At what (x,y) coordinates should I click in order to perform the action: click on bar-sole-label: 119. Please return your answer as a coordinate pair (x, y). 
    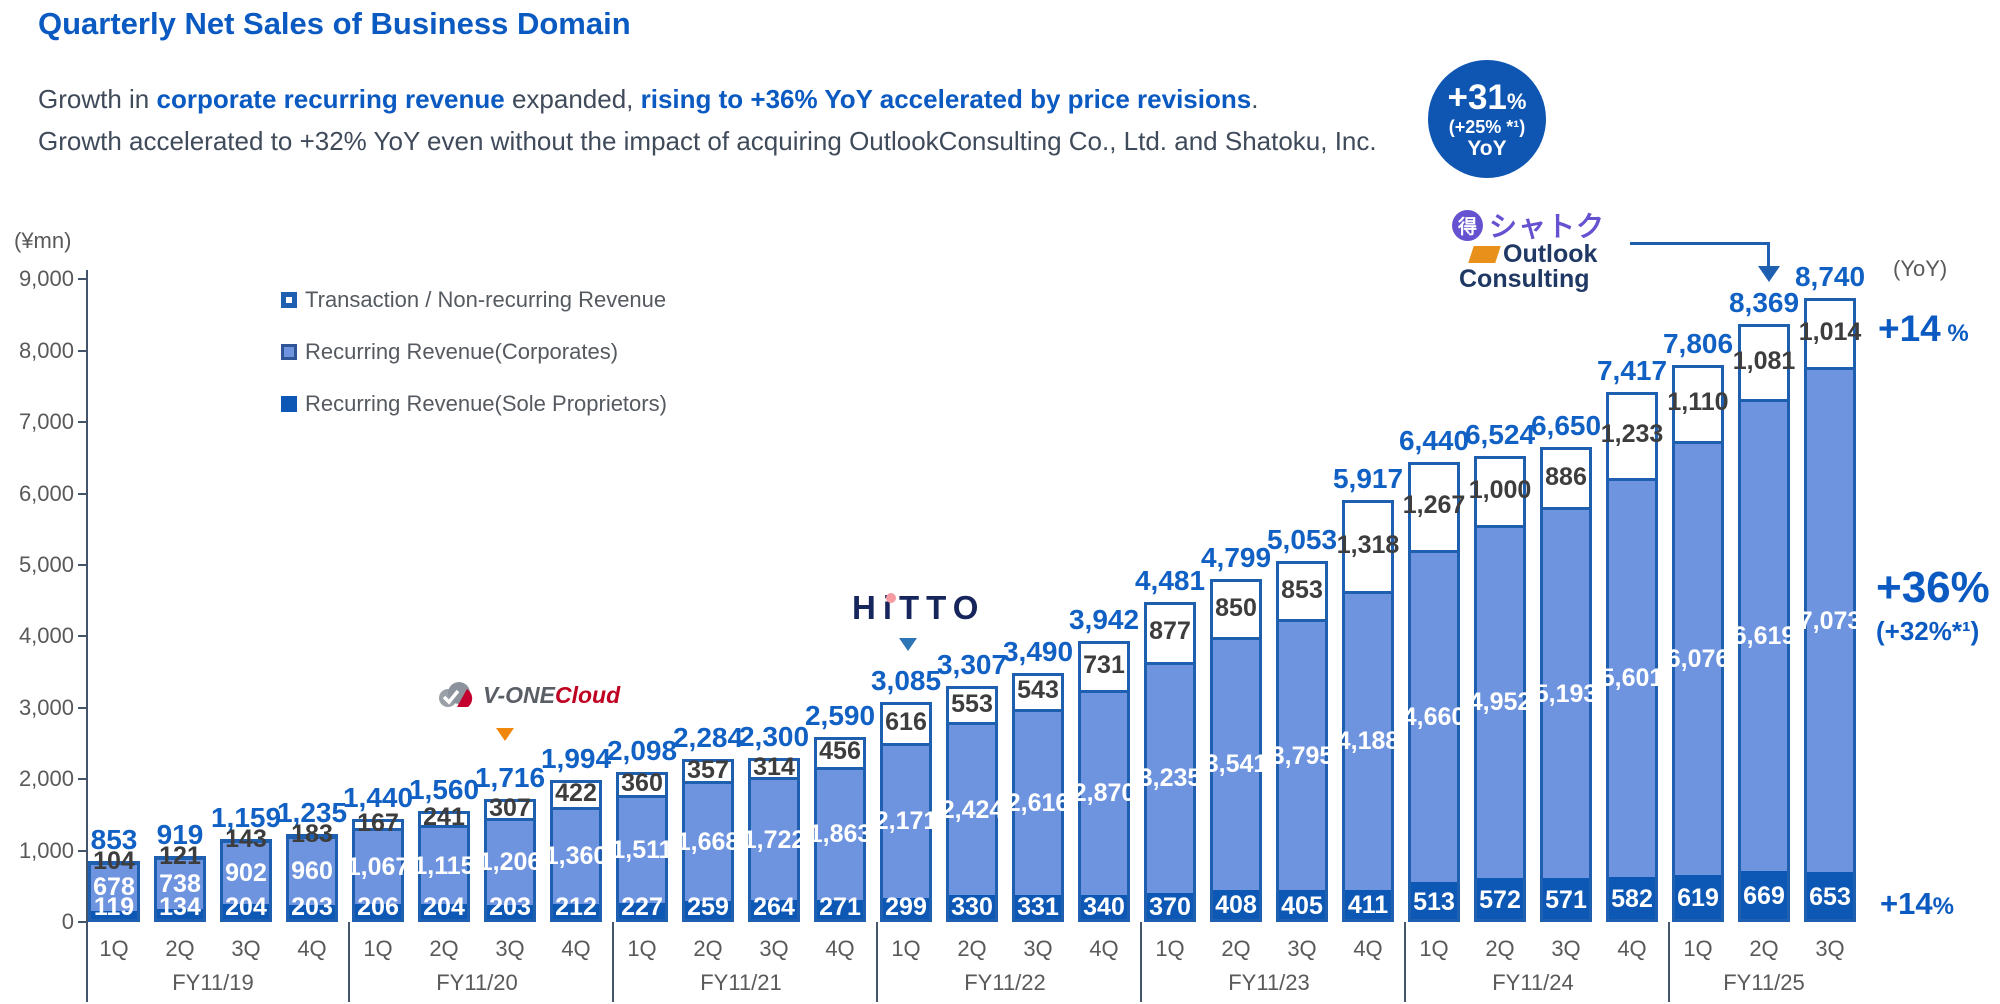
    Looking at the image, I should click on (114, 907).